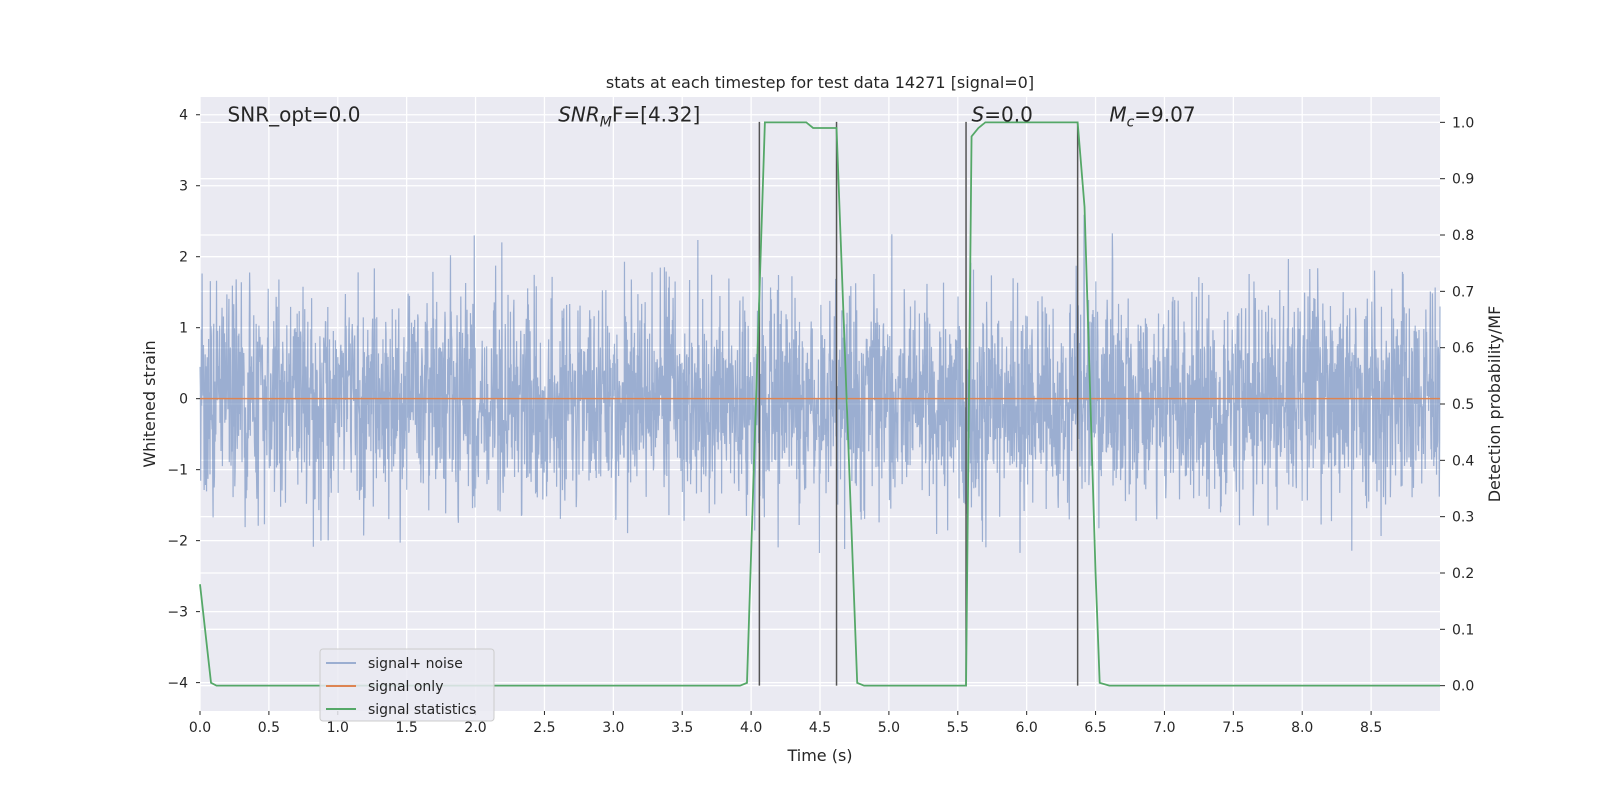 The image size is (1600, 800). What do you see at coordinates (1371, 728) in the screenshot?
I see `x-tick-label: 8.5` at bounding box center [1371, 728].